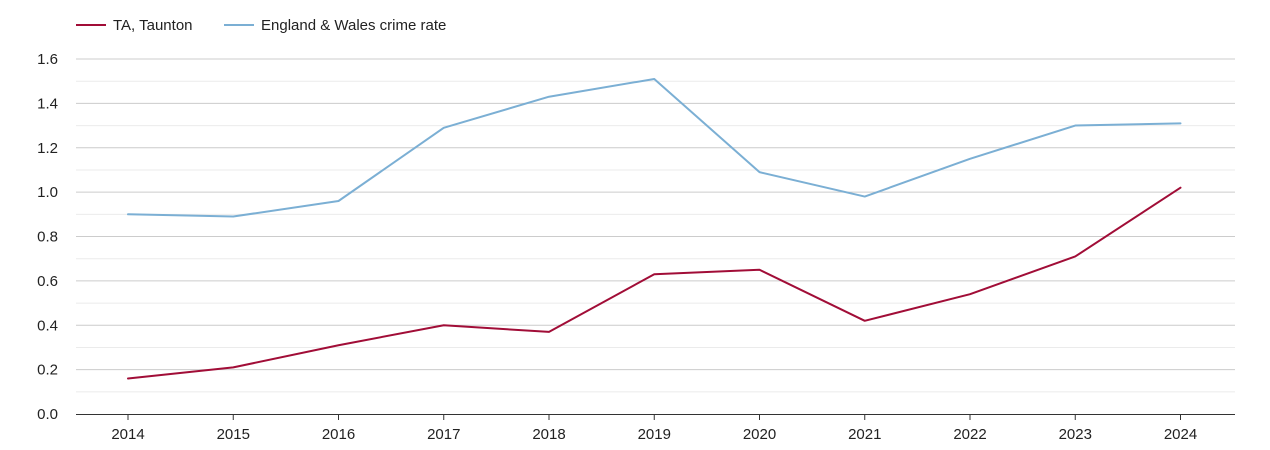 The image size is (1270, 450). What do you see at coordinates (338, 434) in the screenshot?
I see `x-tick-label: 2016` at bounding box center [338, 434].